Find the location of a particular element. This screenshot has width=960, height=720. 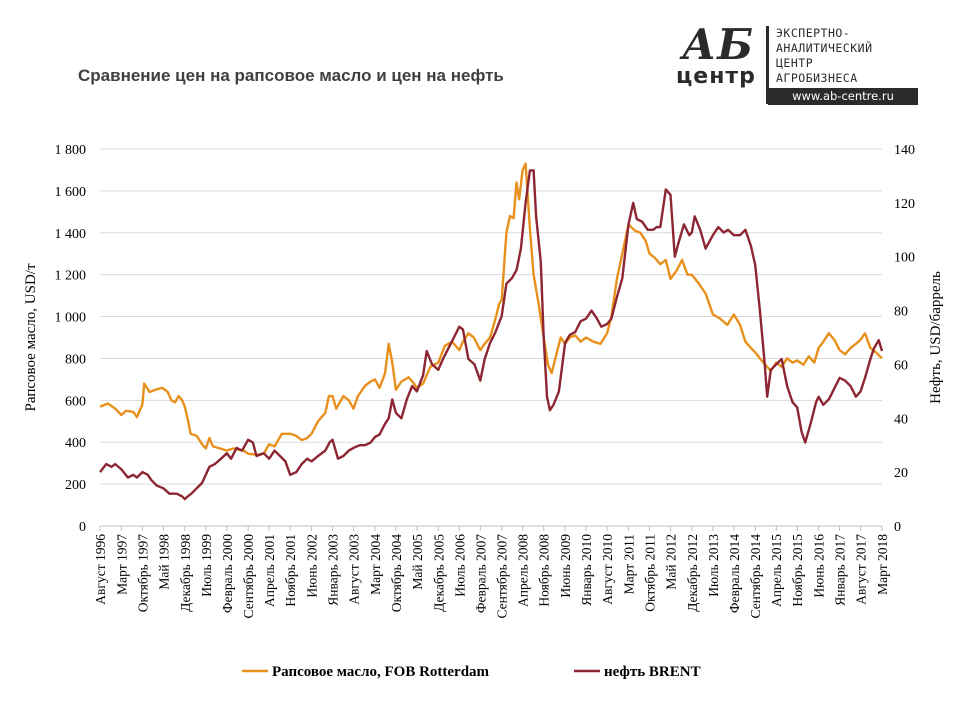

y-axis-label-left: Рапсовое масло, USD/т is located at coordinates (31, 337).